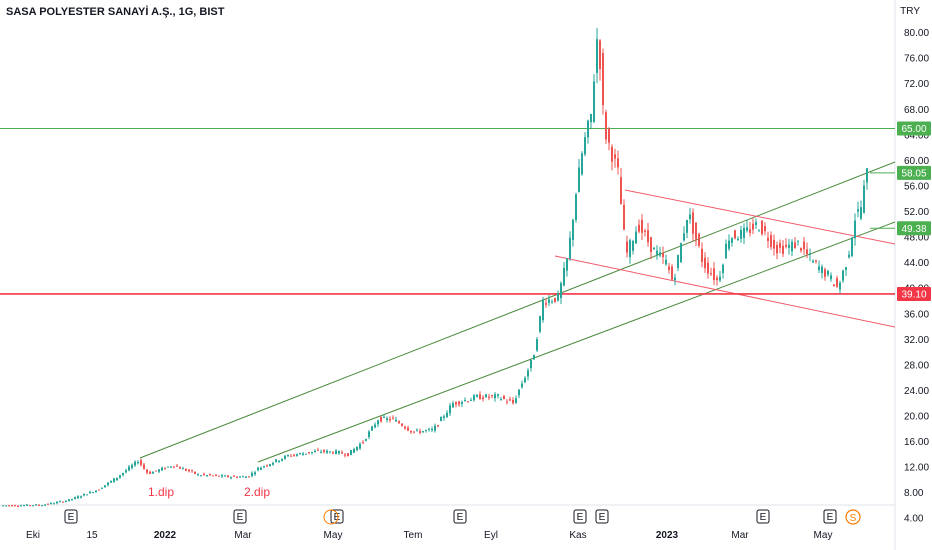 This screenshot has width=932, height=550. I want to click on y-tick-label: 52.00, so click(916, 212).